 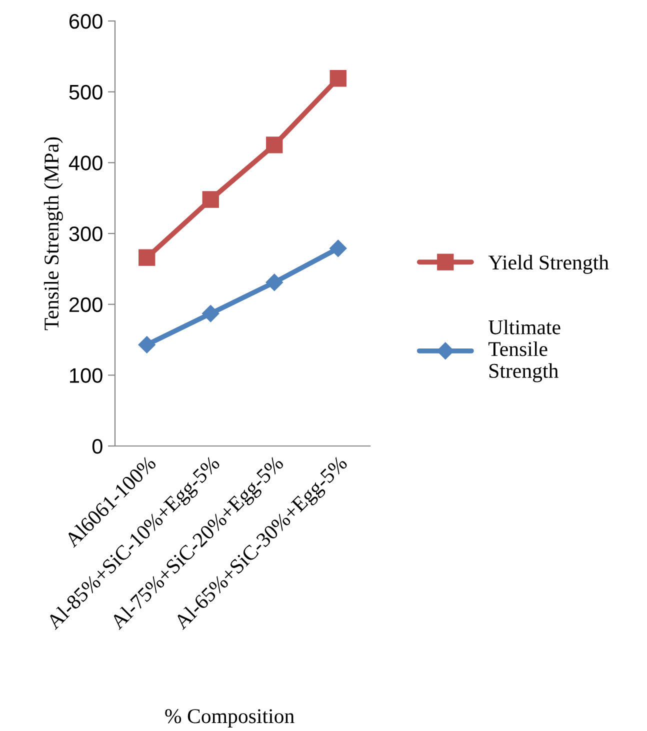 I want to click on y-tick-label: 600, so click(x=85, y=21).